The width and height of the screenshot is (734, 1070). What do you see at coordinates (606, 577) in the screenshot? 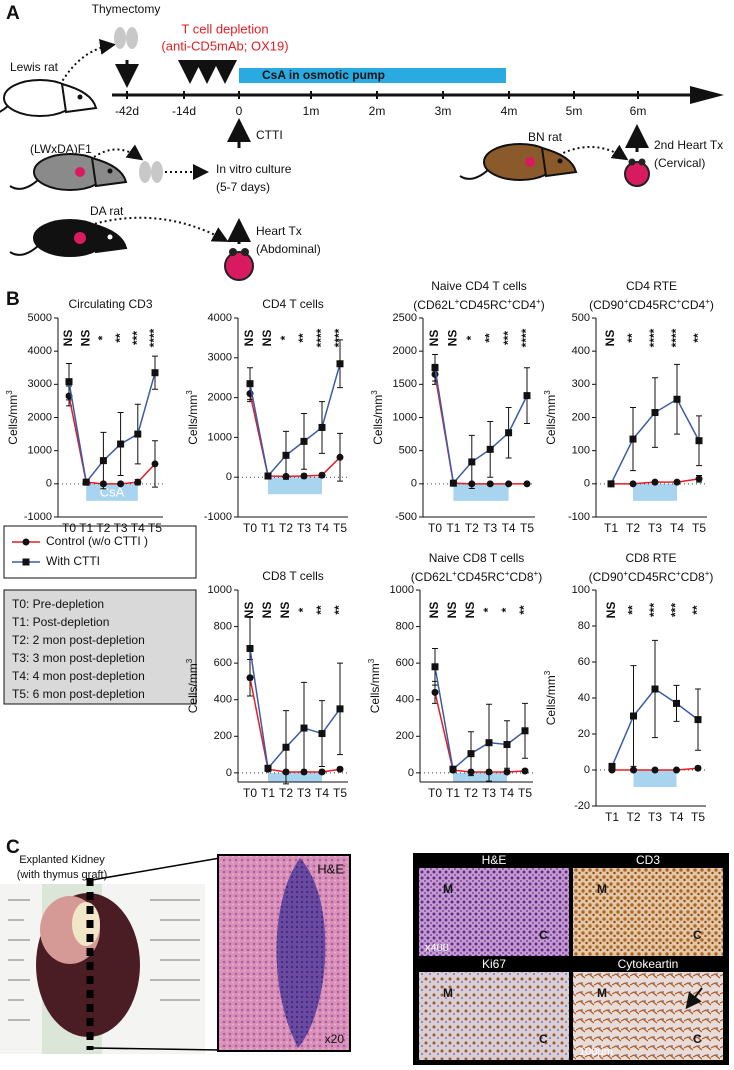
I see `text-segment: (CD90` at bounding box center [606, 577].